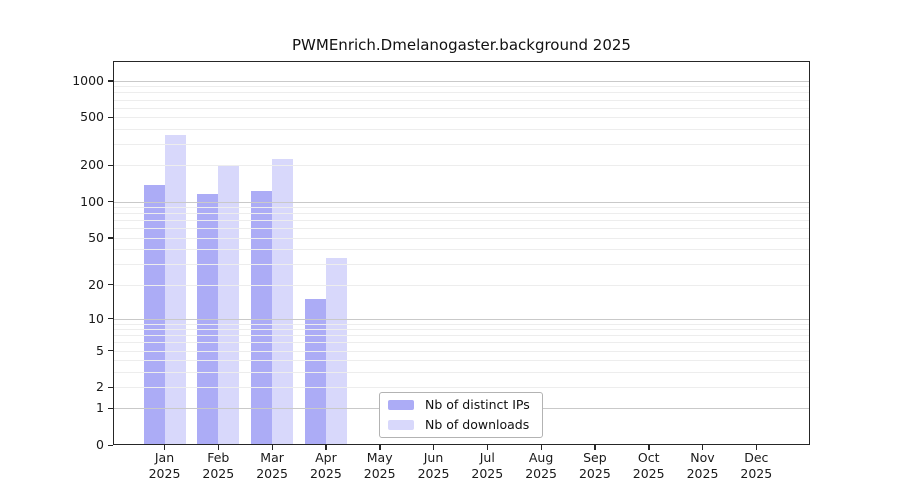 Image resolution: width=900 pixels, height=500 pixels. Describe the element at coordinates (477, 425) in the screenshot. I see `legend-label: Nb of downloads` at that location.